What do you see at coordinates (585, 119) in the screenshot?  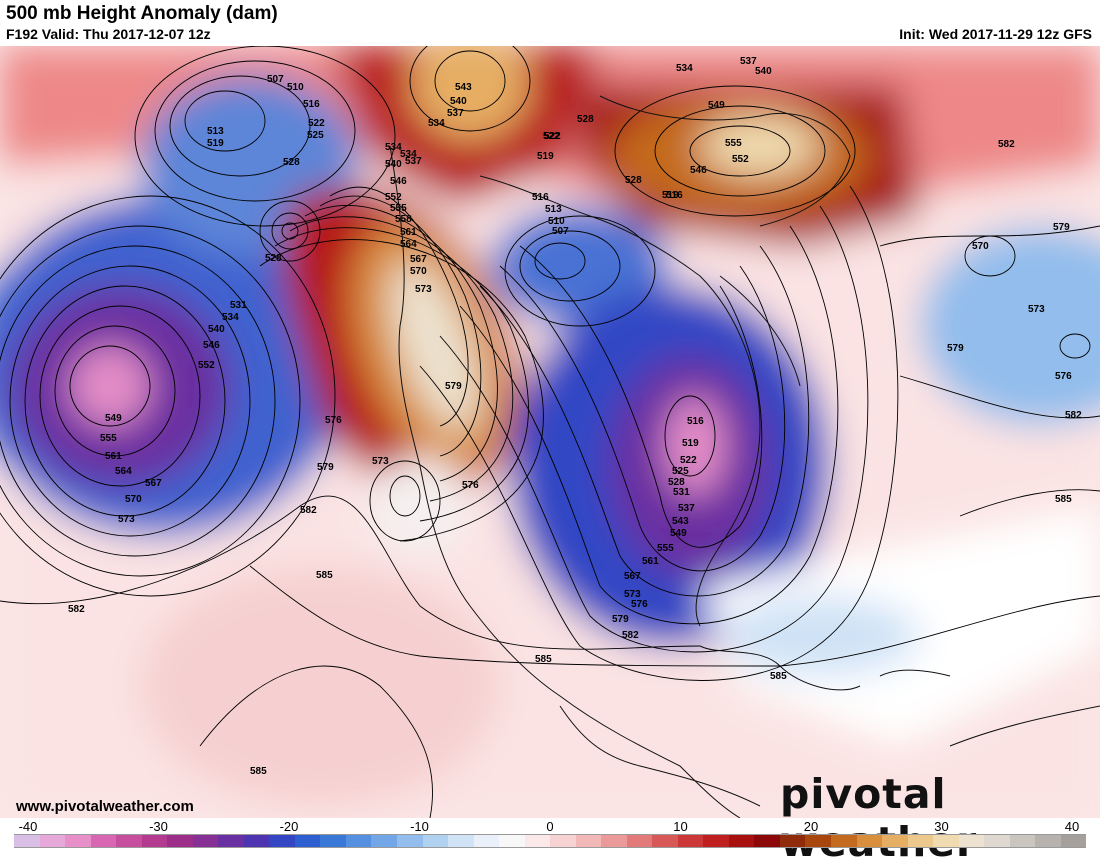 I see `label-528-baffin-a: 528` at bounding box center [585, 119].